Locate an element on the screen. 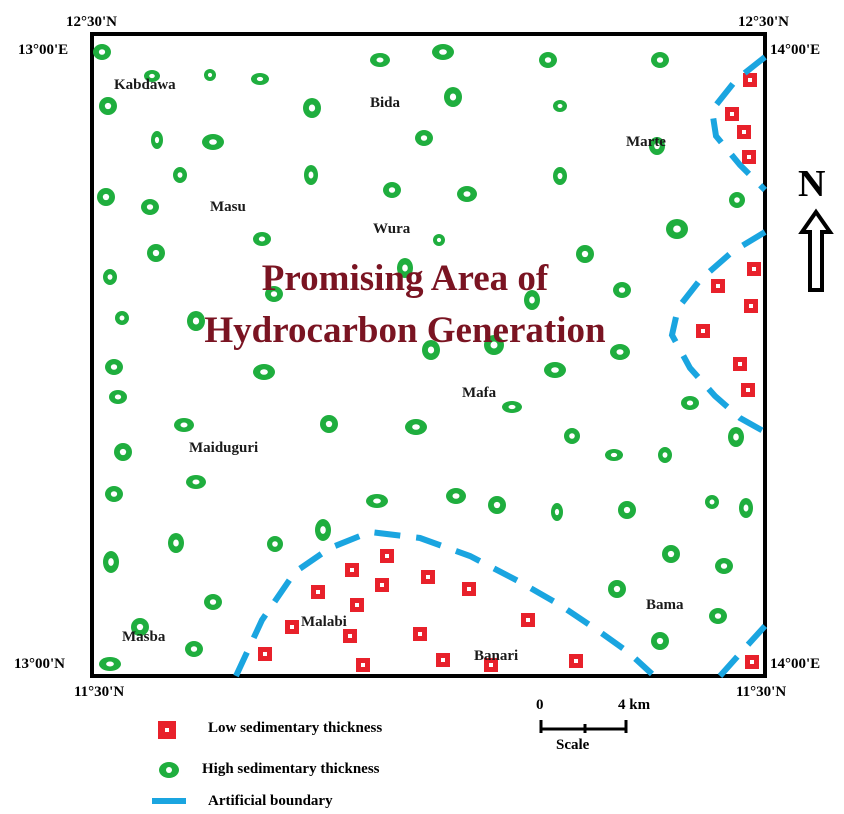 This screenshot has height=814, width=844. place-marte: Marte is located at coordinates (646, 142).